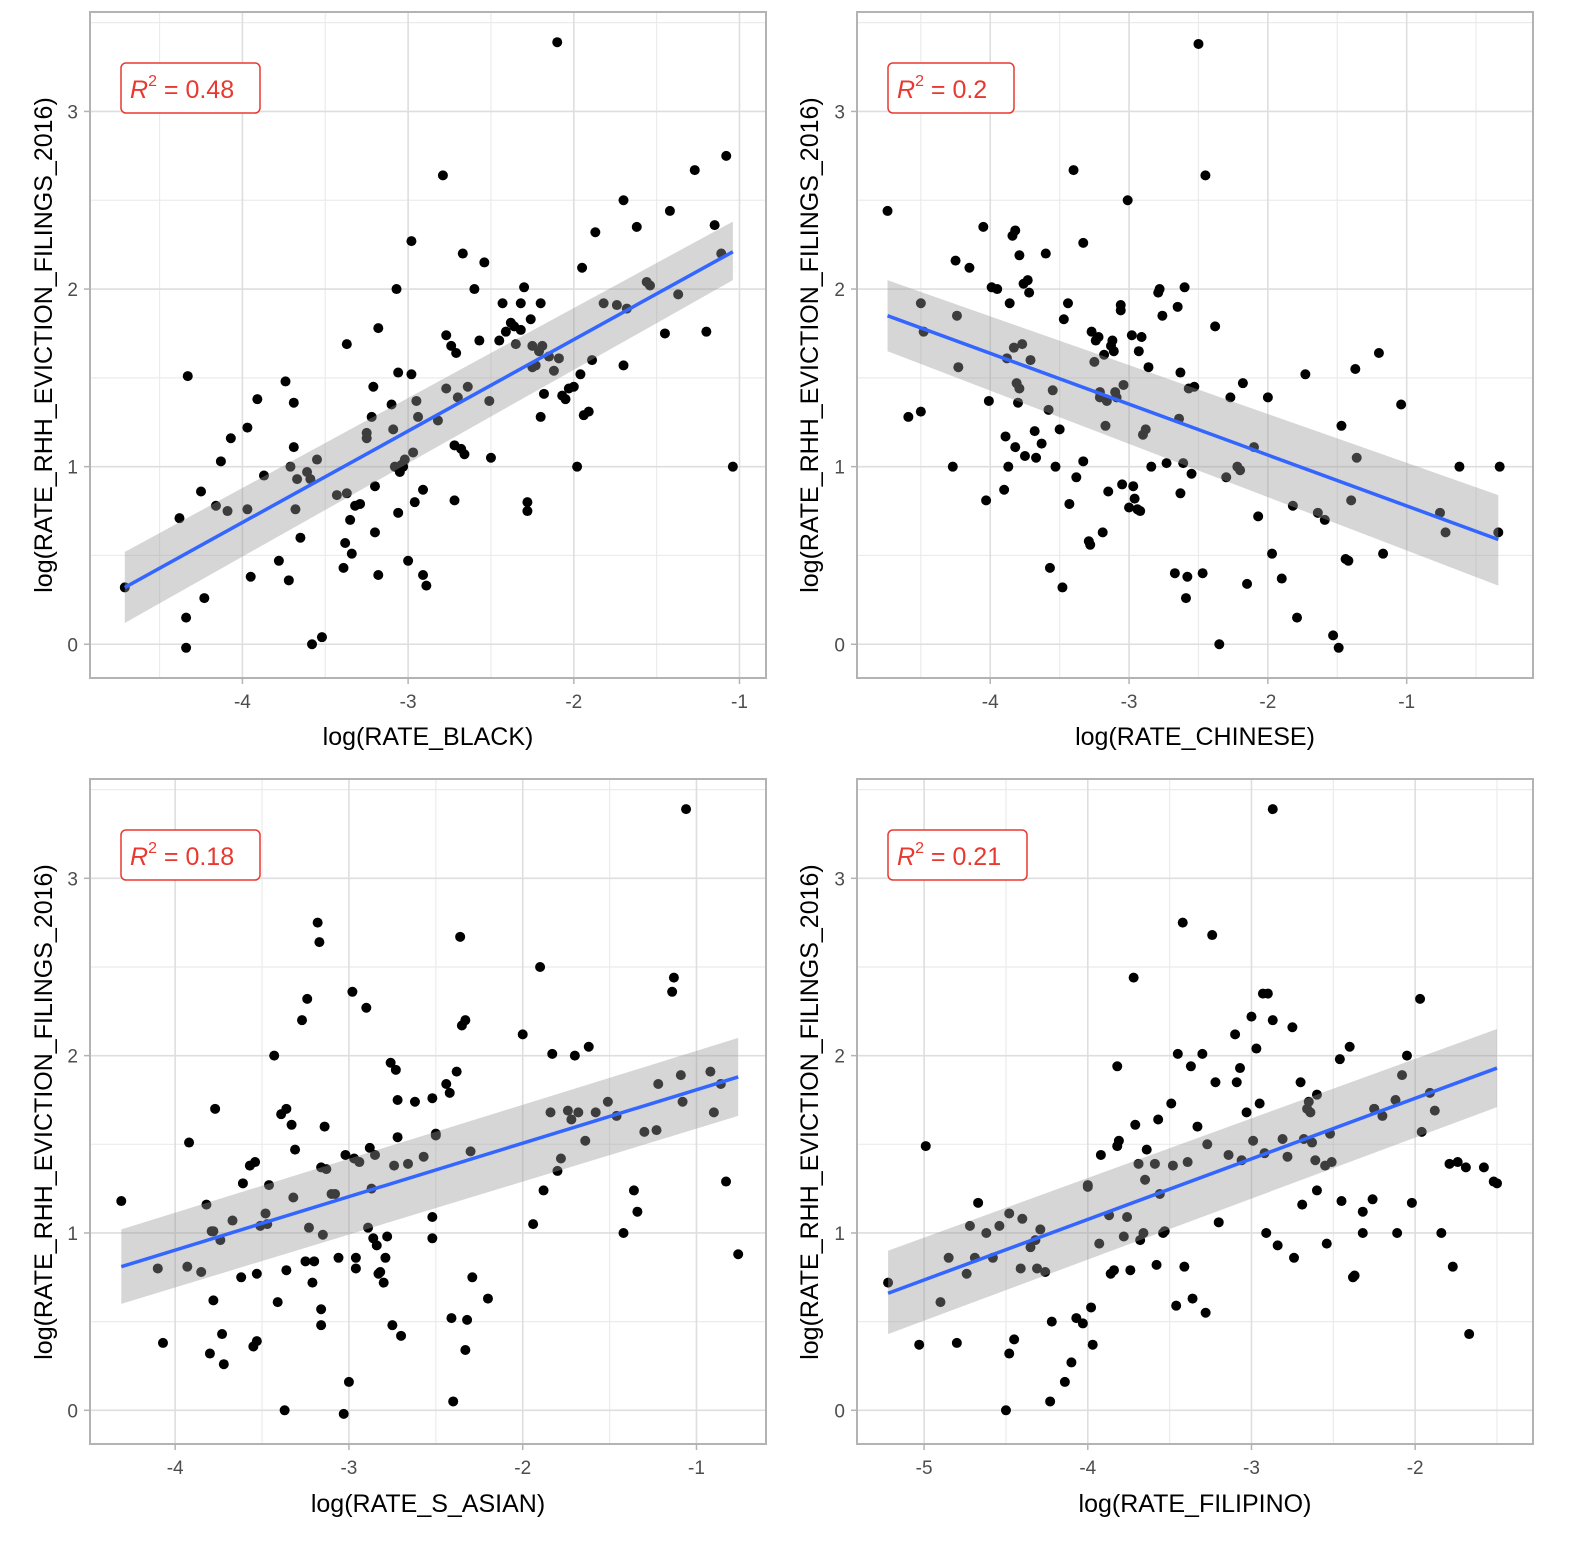  I want to click on regression-line, so click(1192, 1180).